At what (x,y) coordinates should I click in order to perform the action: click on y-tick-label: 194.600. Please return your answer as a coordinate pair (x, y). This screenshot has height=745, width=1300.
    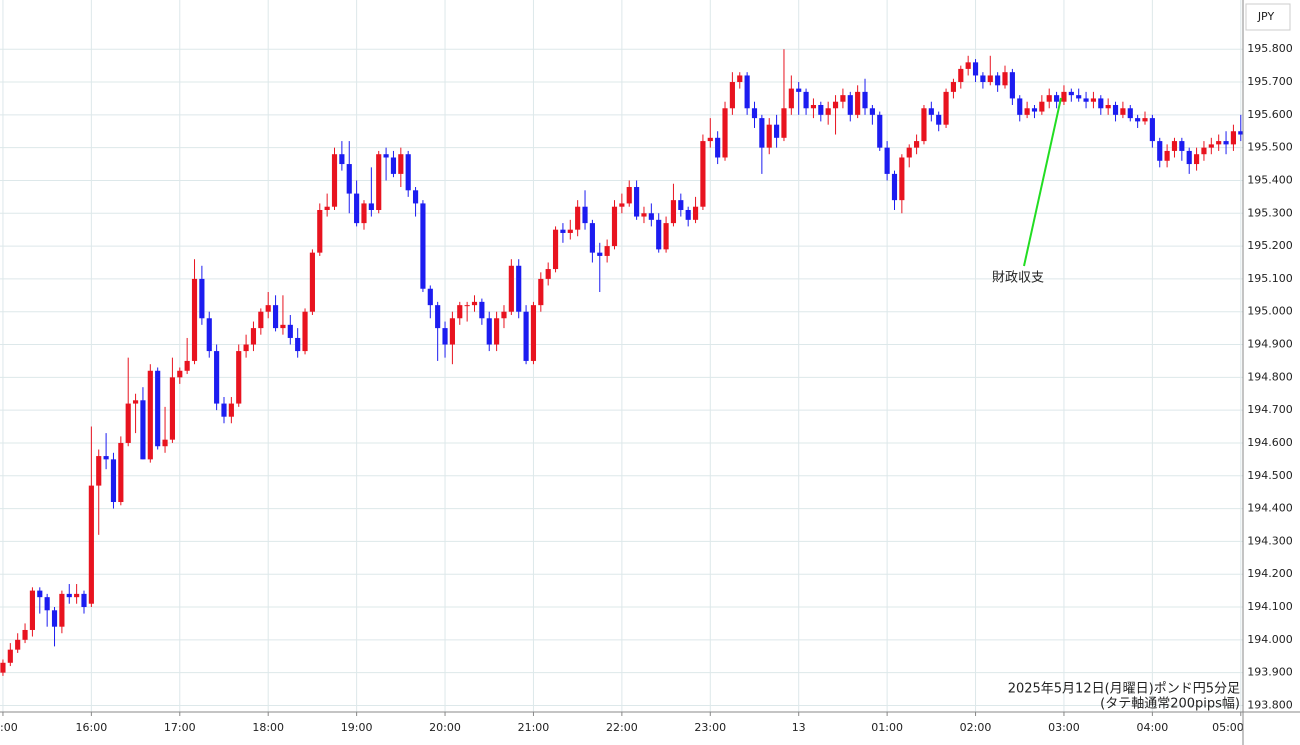
    Looking at the image, I should click on (1270, 442).